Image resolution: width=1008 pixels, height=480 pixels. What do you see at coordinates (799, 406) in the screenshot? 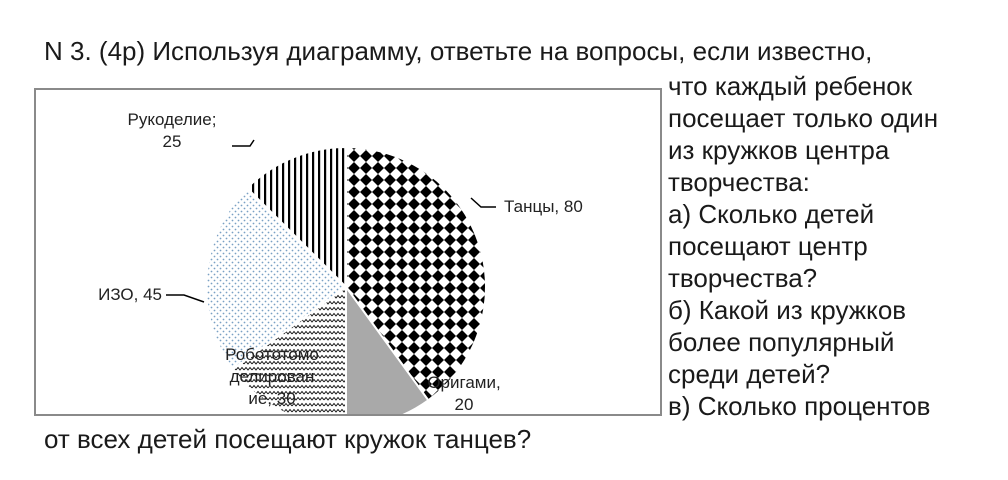
I see `side-line: в) Сколько процентов` at bounding box center [799, 406].